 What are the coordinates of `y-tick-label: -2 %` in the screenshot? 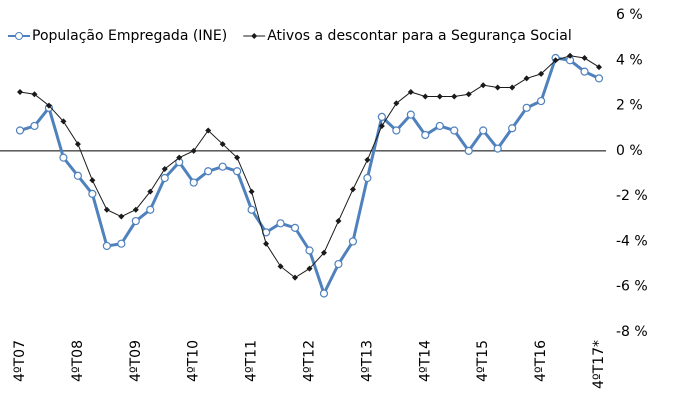 It's located at (632, 196).